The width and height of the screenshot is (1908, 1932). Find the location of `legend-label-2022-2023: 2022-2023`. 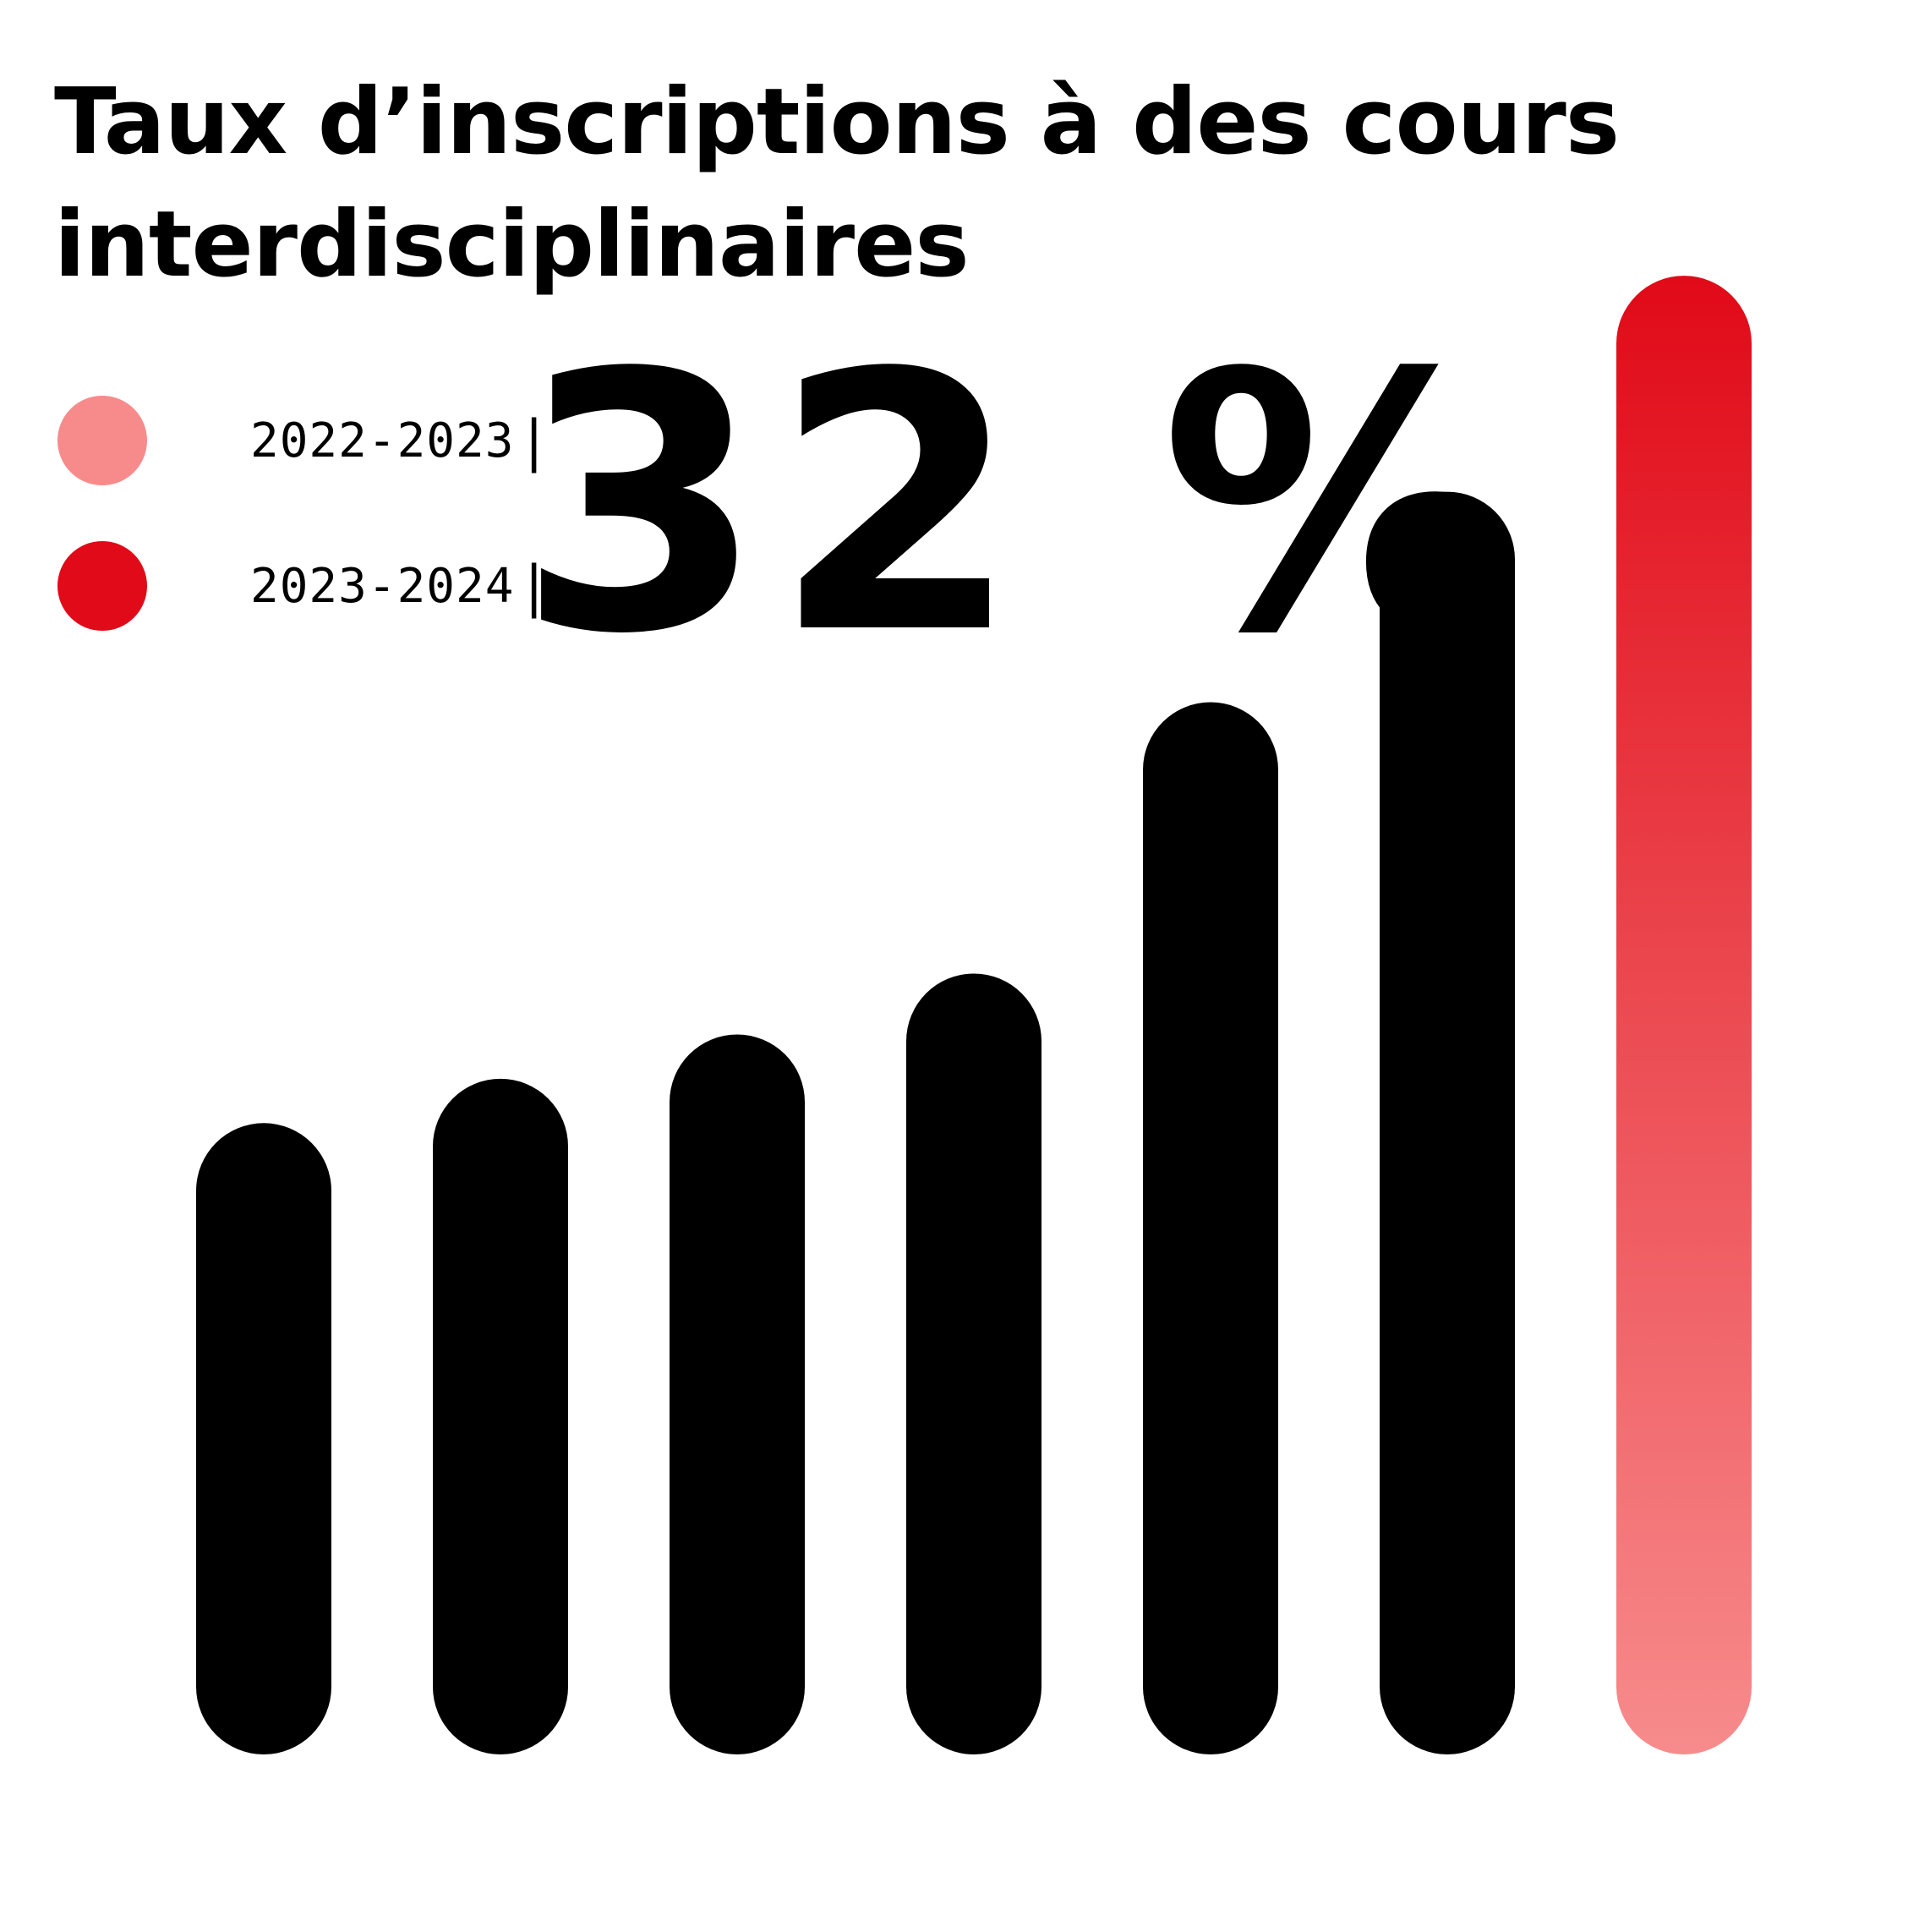

legend-label-2022-2023: 2022-2023 is located at coordinates (382, 440).